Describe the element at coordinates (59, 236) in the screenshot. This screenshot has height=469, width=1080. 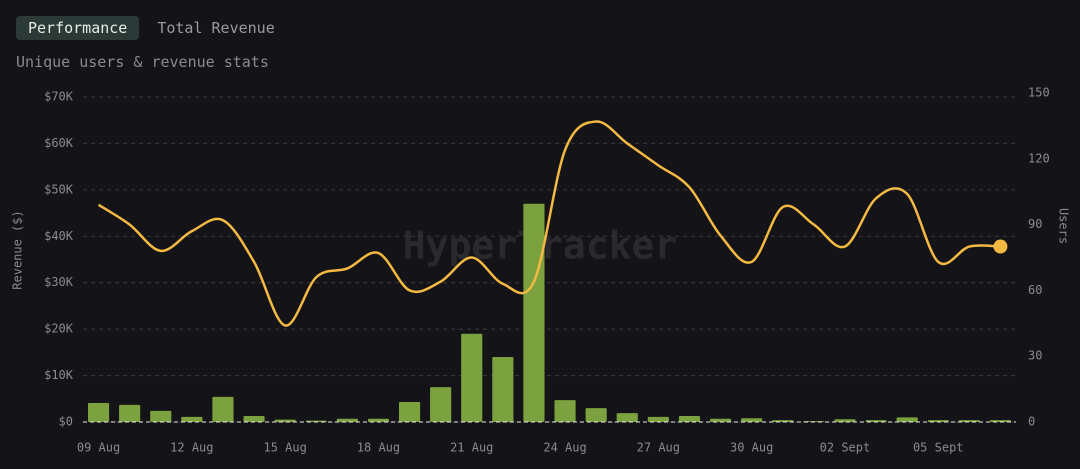
I see `y-tick-label: $40K` at that location.